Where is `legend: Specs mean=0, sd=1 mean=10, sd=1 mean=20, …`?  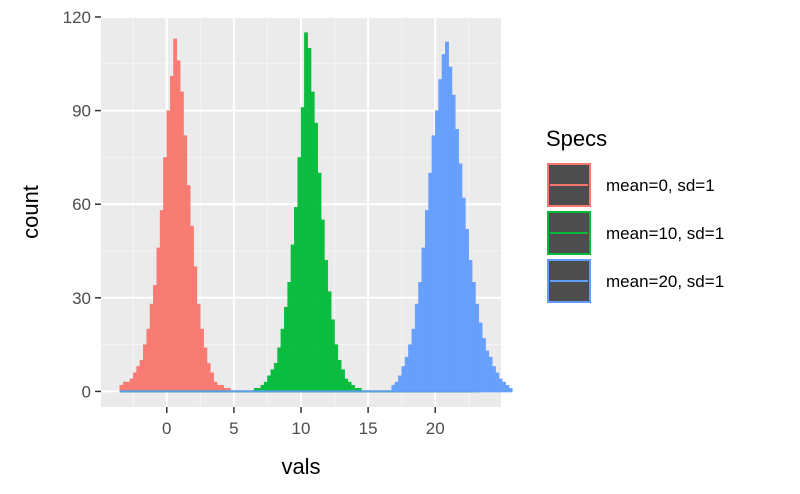 legend: Specs mean=0, sd=1 mean=10, sd=1 mean=20, … is located at coordinates (635, 214).